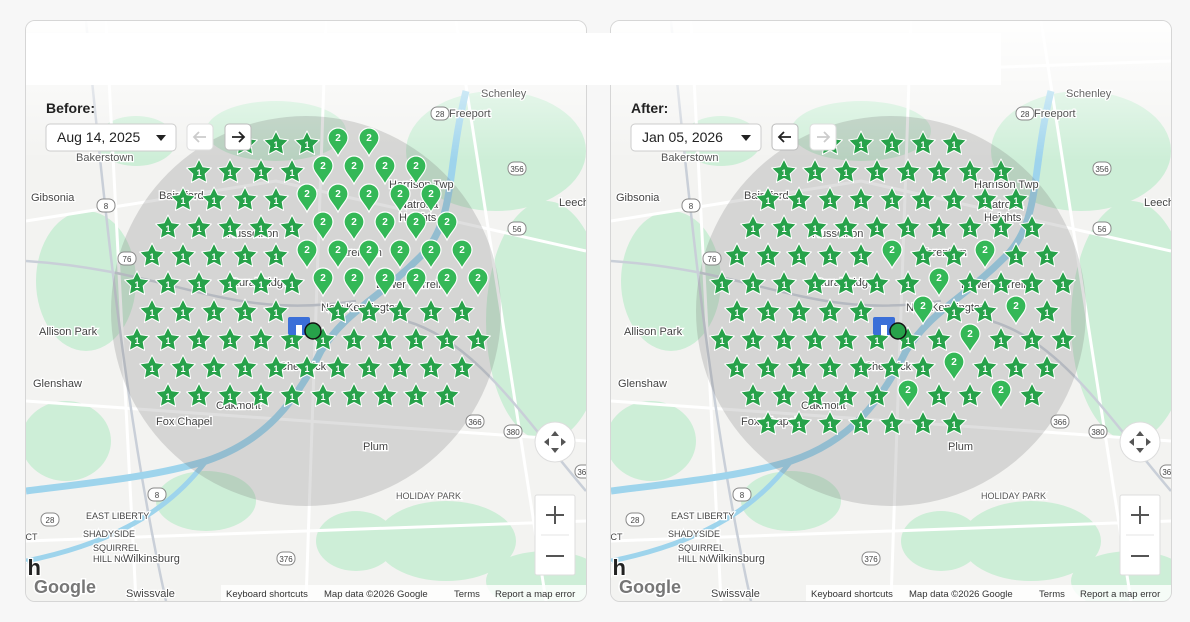 The width and height of the screenshot is (1190, 622). I want to click on attribution-link: Report a map error, so click(1120, 594).